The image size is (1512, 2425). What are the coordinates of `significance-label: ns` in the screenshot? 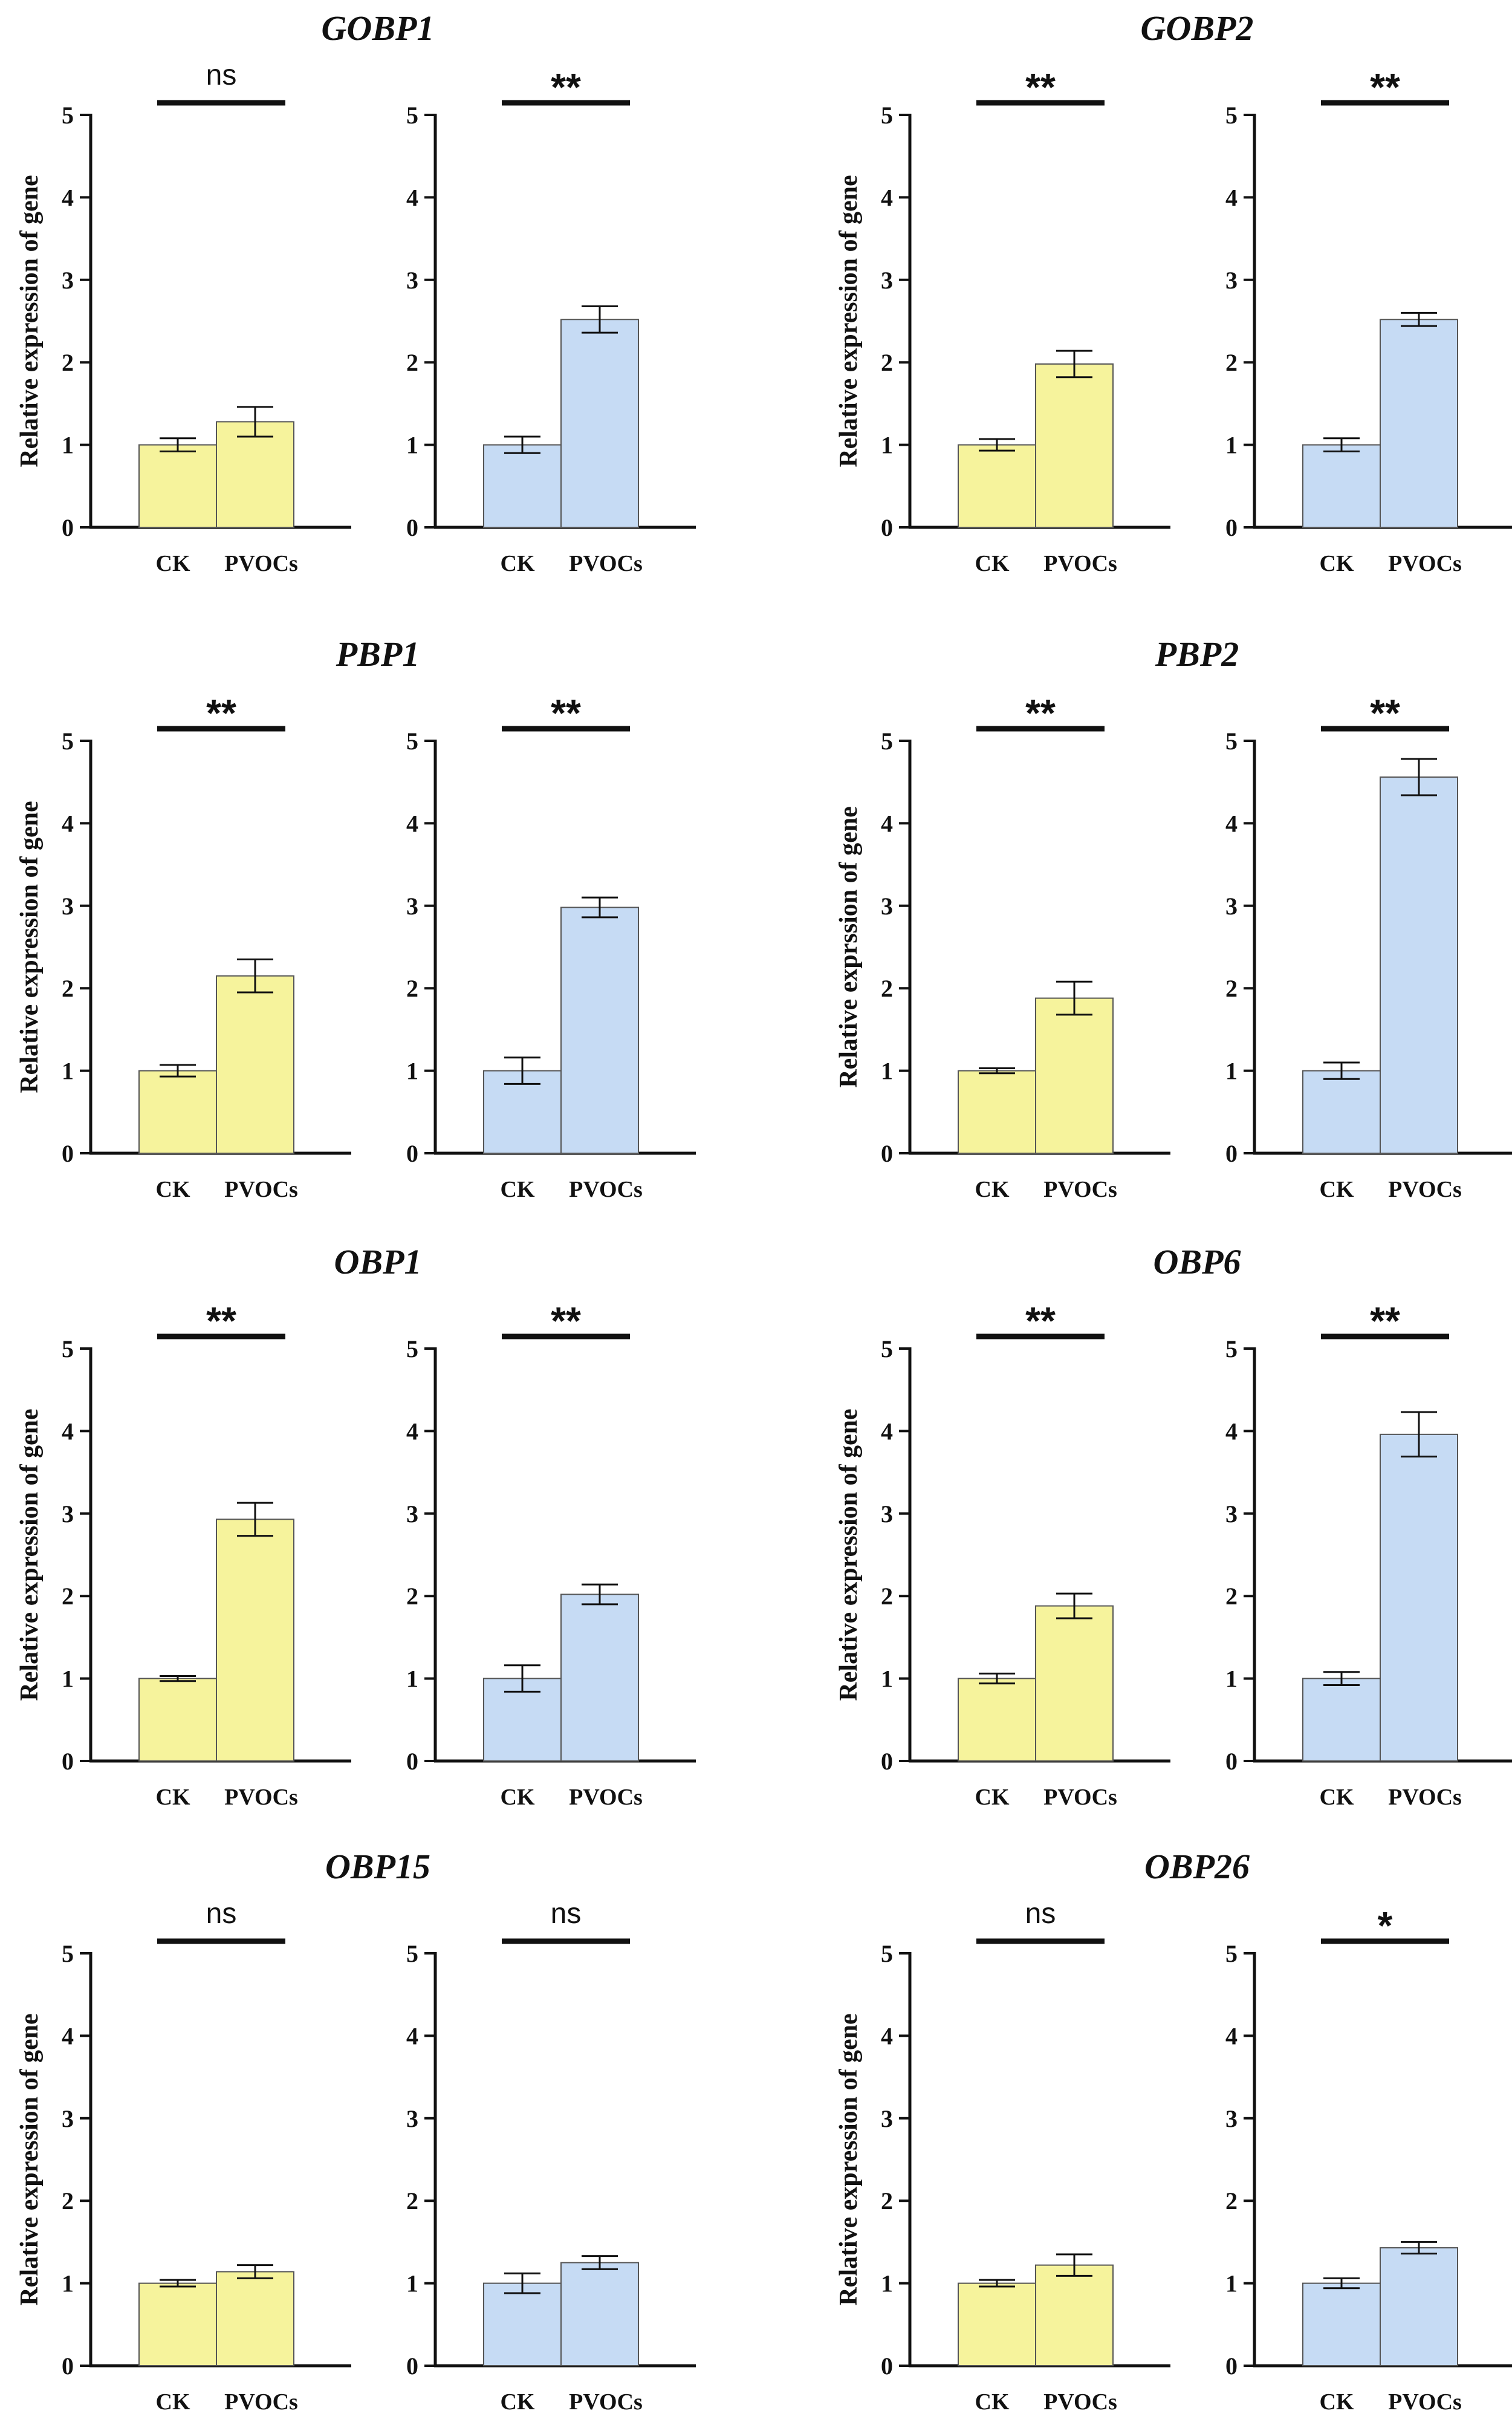 It's located at (566, 1914).